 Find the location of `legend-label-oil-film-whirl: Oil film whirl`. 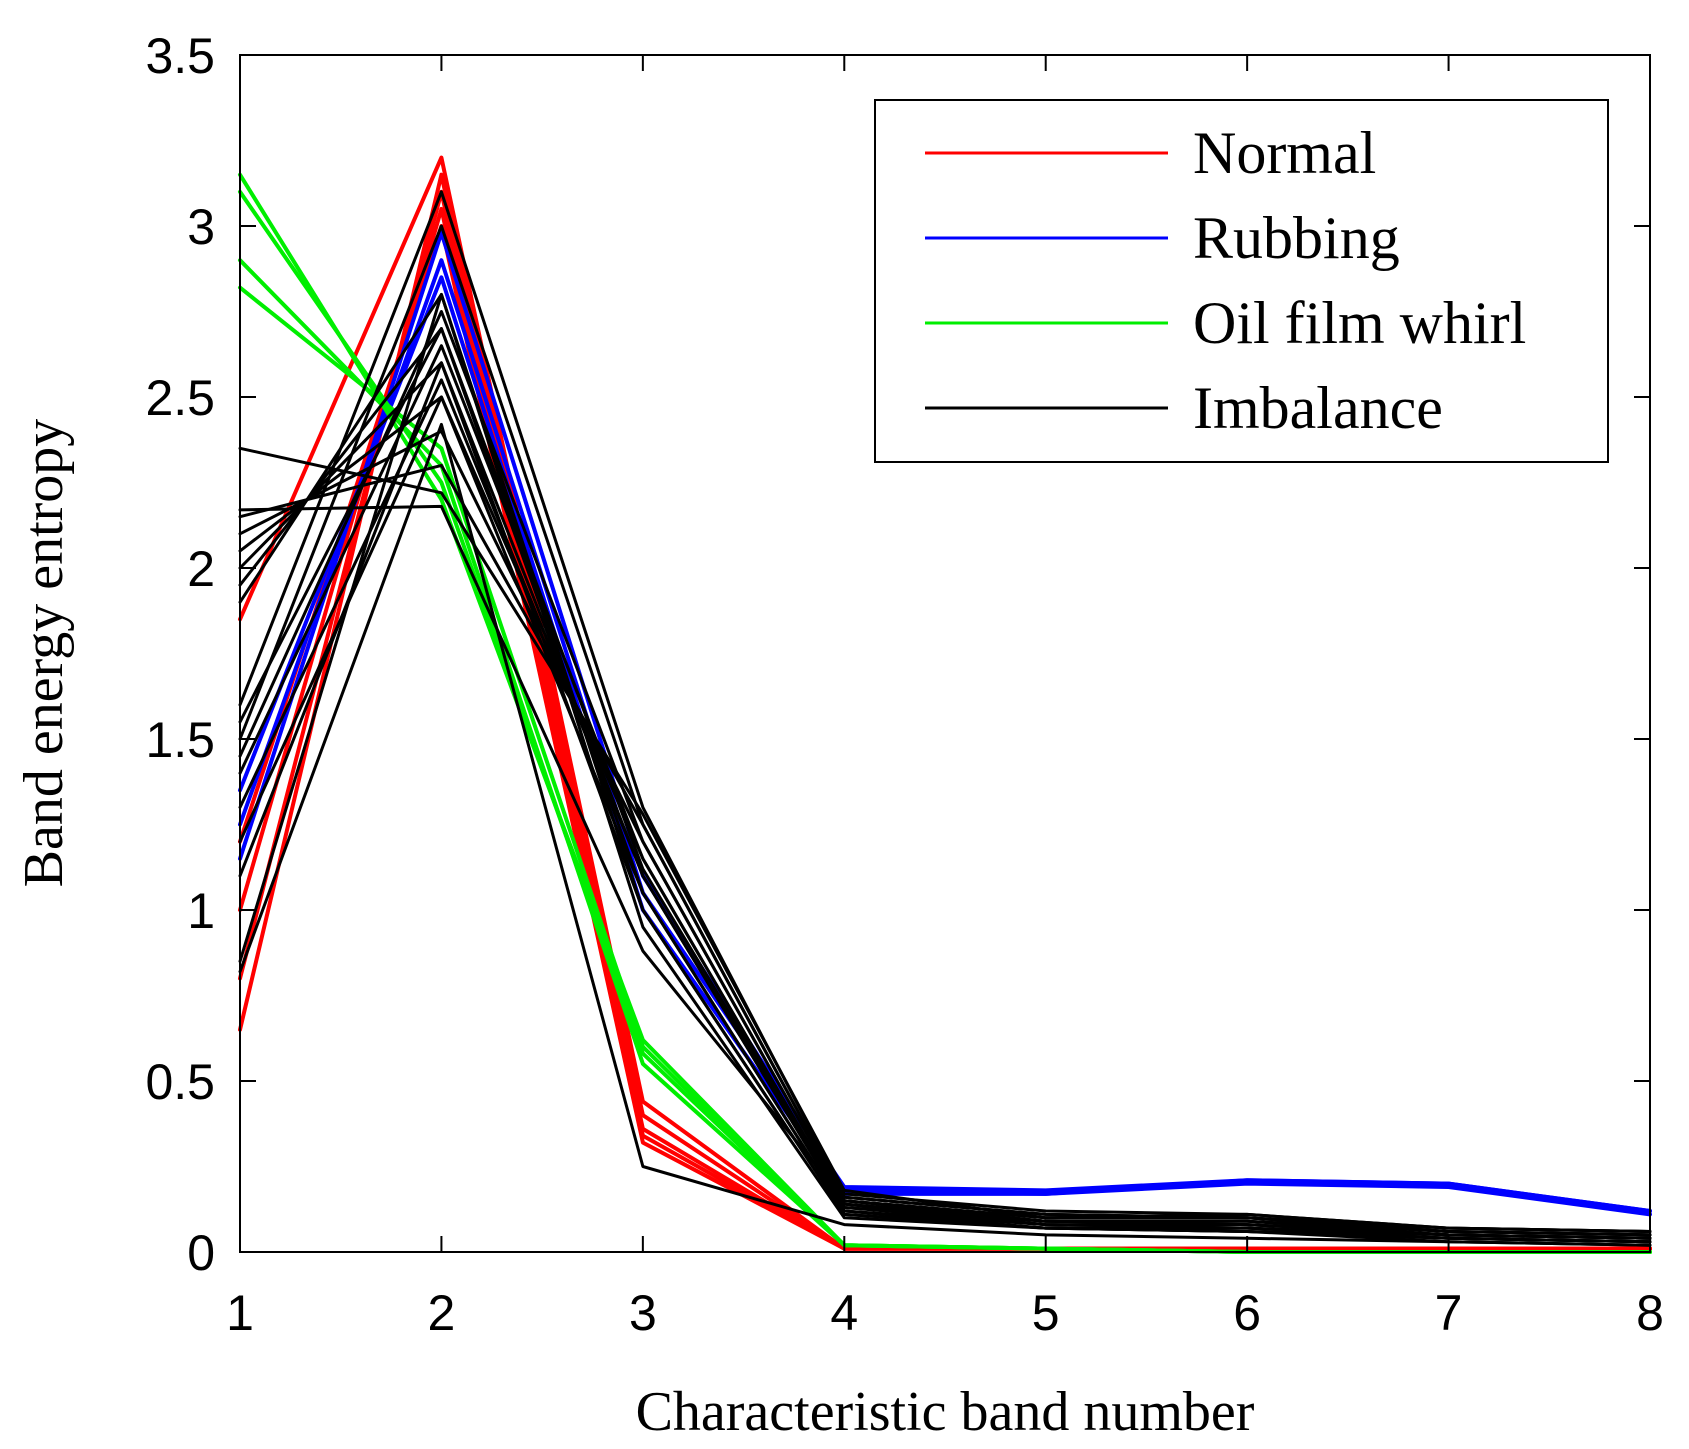

legend-label-oil-film-whirl: Oil film whirl is located at coordinates (1359, 323).